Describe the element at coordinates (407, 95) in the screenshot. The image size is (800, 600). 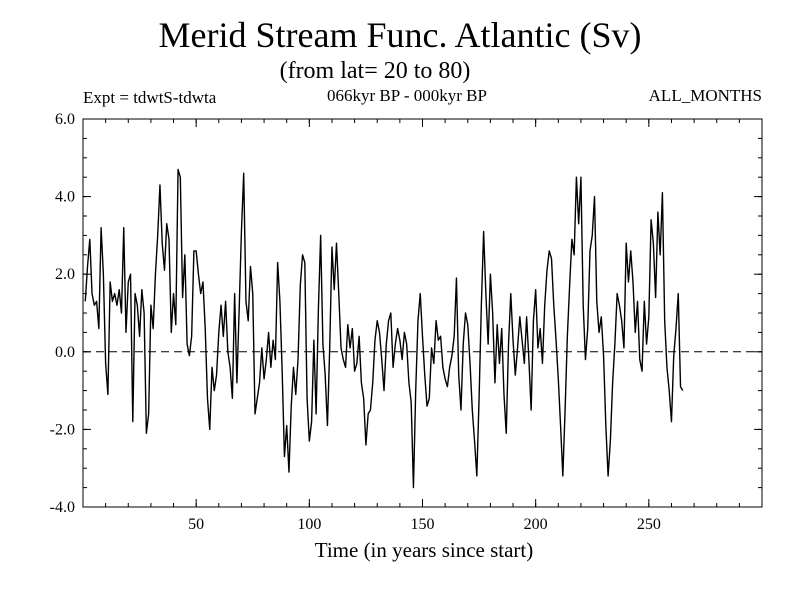
I see `period-label: 066kyr BP - 000kyr BP` at that location.